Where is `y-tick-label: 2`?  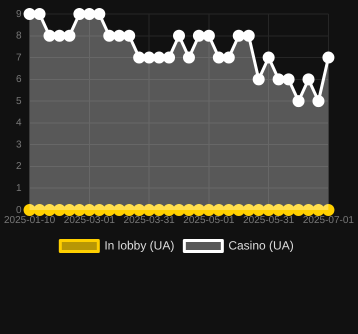
y-tick-label: 2 is located at coordinates (19, 166).